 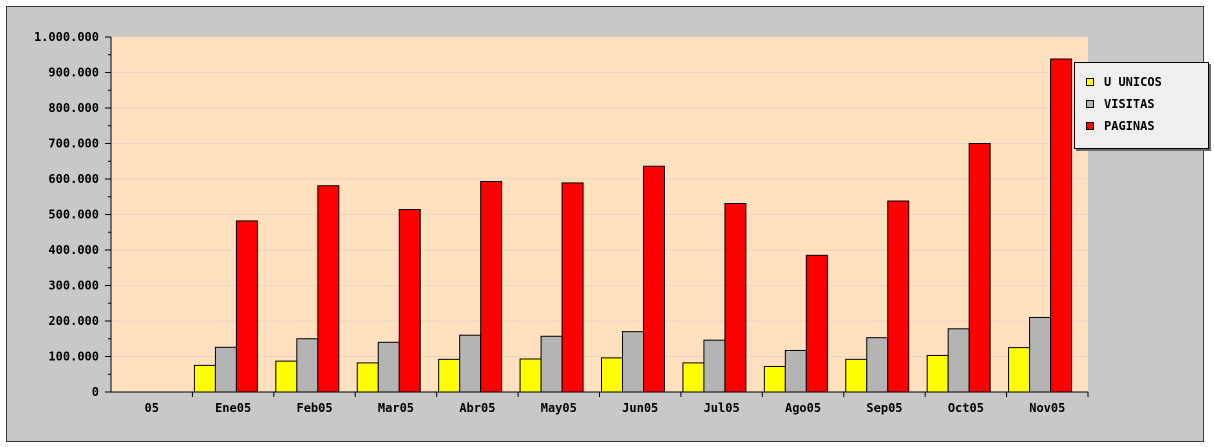 I want to click on x-tick-label: Mar05, so click(x=396, y=408).